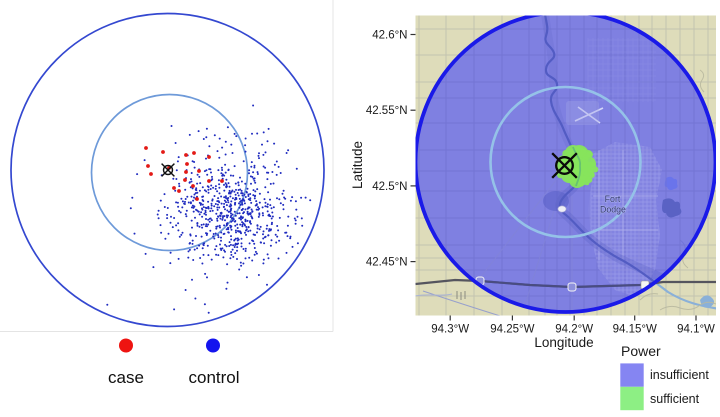 This screenshot has width=720, height=417. I want to click on svg-text: sufficient, so click(675, 399).